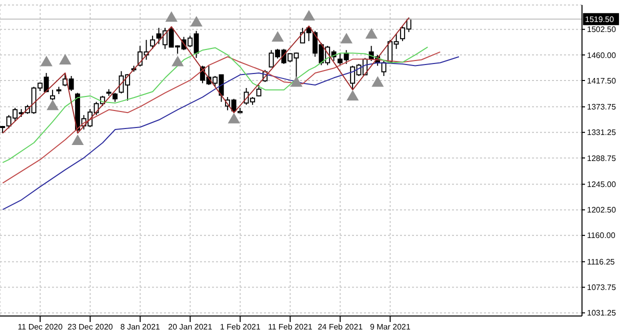  Describe the element at coordinates (601, 107) in the screenshot. I see `y-tick-label: 1373.75` at that location.